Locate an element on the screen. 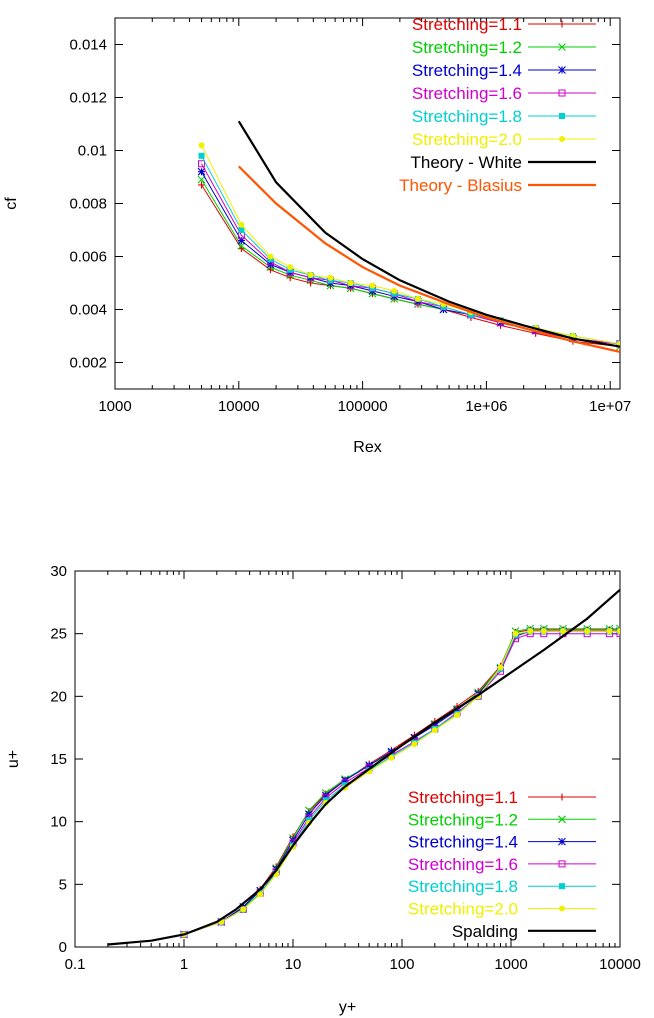 The width and height of the screenshot is (654, 1018). data-layer is located at coordinates (408, 236).